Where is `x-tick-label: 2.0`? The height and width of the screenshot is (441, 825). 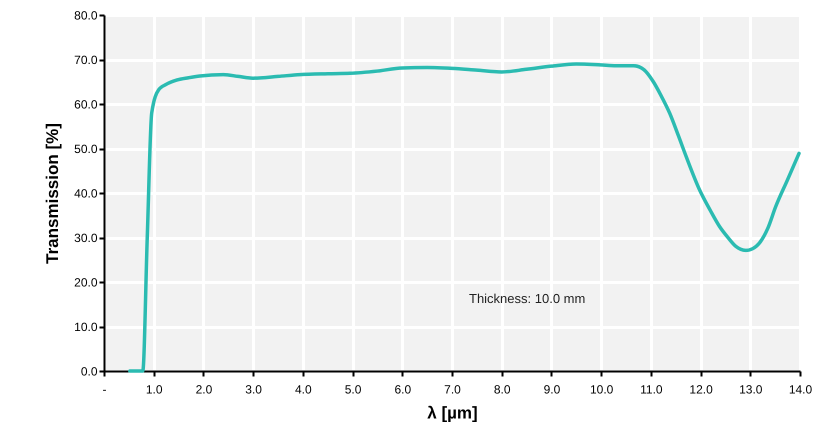 x-tick-label: 2.0 is located at coordinates (204, 389).